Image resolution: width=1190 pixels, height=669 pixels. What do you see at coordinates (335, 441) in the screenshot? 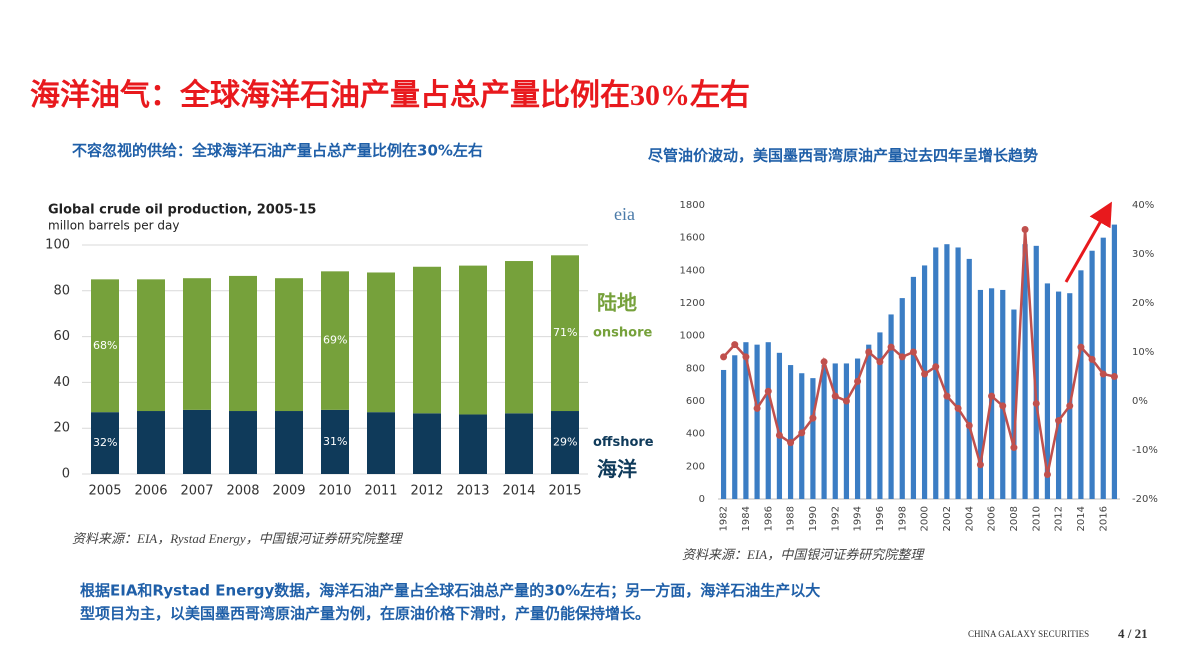
I see `share-label: 31%` at bounding box center [335, 441].